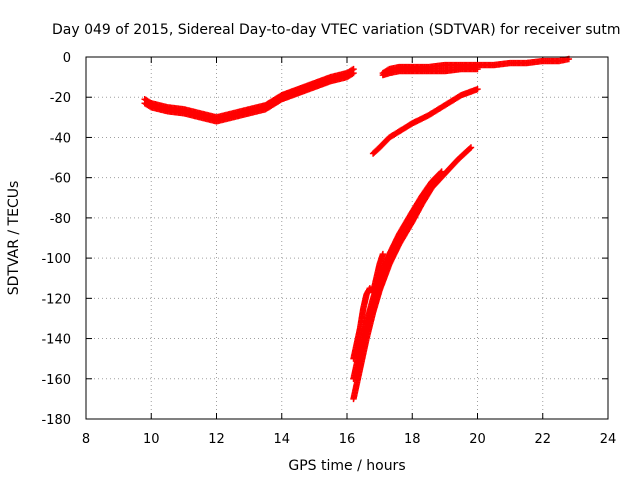 This screenshot has height=480, width=640. What do you see at coordinates (56, 380) in the screenshot?
I see `y-tick-label: -160` at bounding box center [56, 380].